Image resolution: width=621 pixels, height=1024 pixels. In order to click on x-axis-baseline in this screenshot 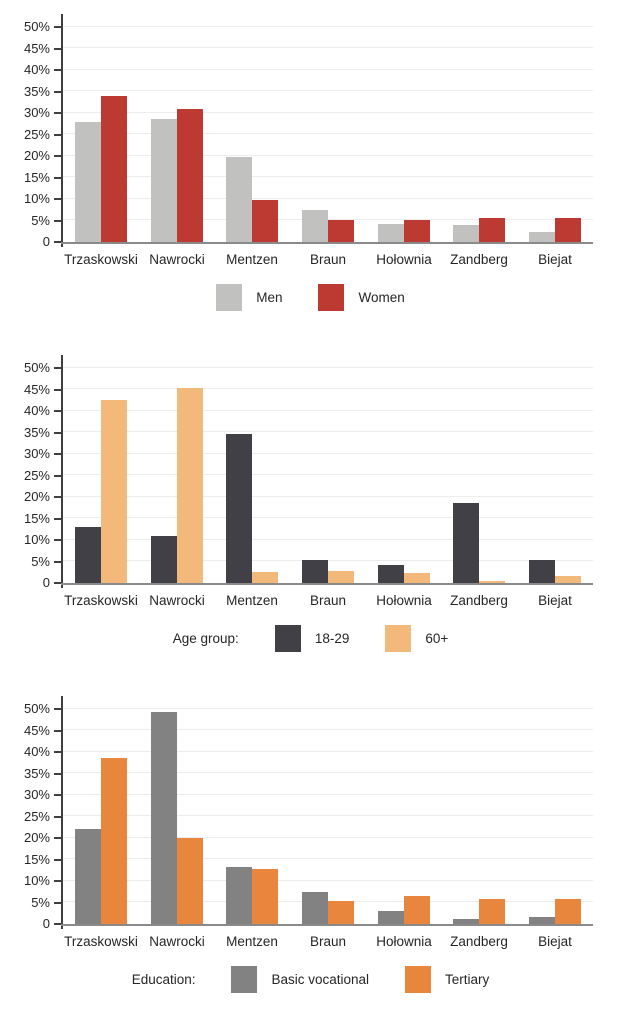, I will do `click(327, 584)`.